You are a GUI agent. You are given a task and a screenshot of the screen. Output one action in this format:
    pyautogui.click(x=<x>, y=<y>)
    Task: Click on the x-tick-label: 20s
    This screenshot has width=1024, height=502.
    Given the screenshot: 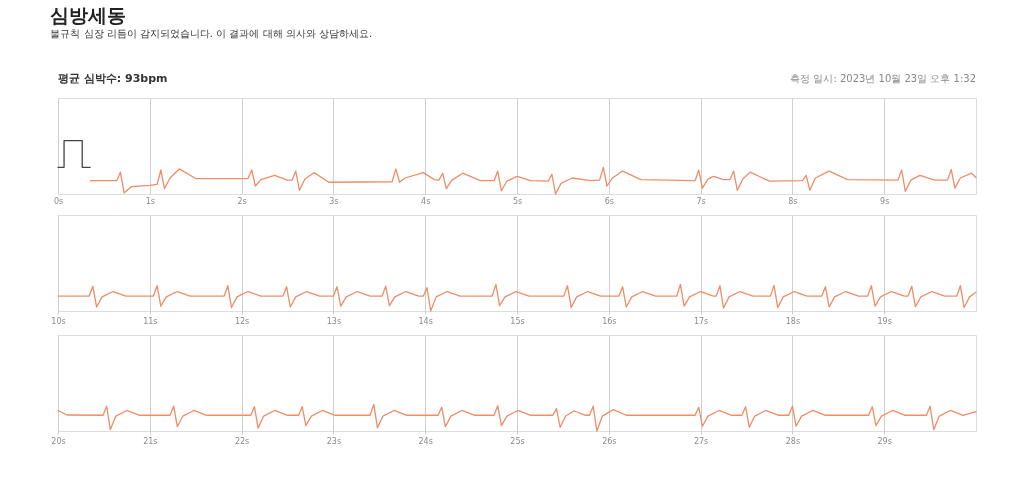 What is the action you would take?
    pyautogui.click(x=58, y=441)
    